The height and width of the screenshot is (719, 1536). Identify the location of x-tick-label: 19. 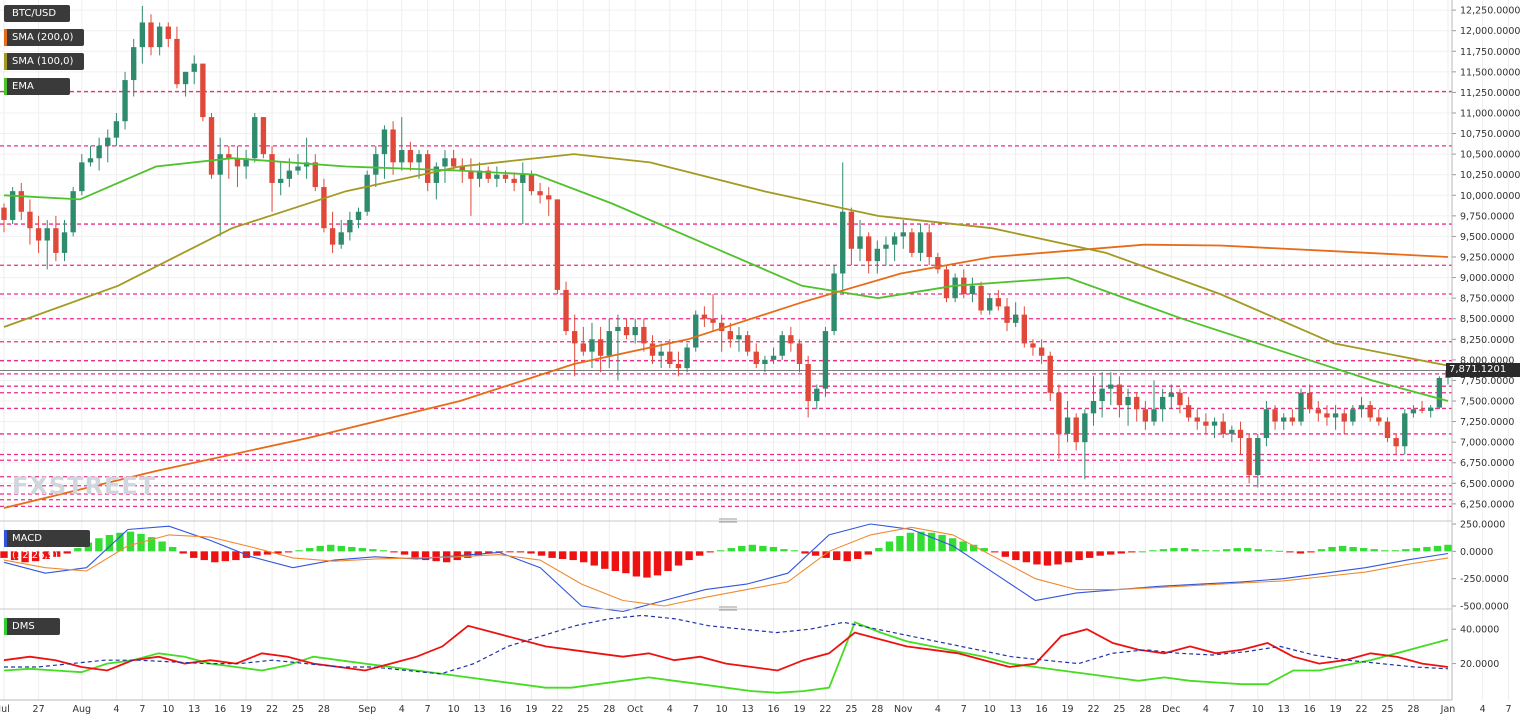
(531, 709).